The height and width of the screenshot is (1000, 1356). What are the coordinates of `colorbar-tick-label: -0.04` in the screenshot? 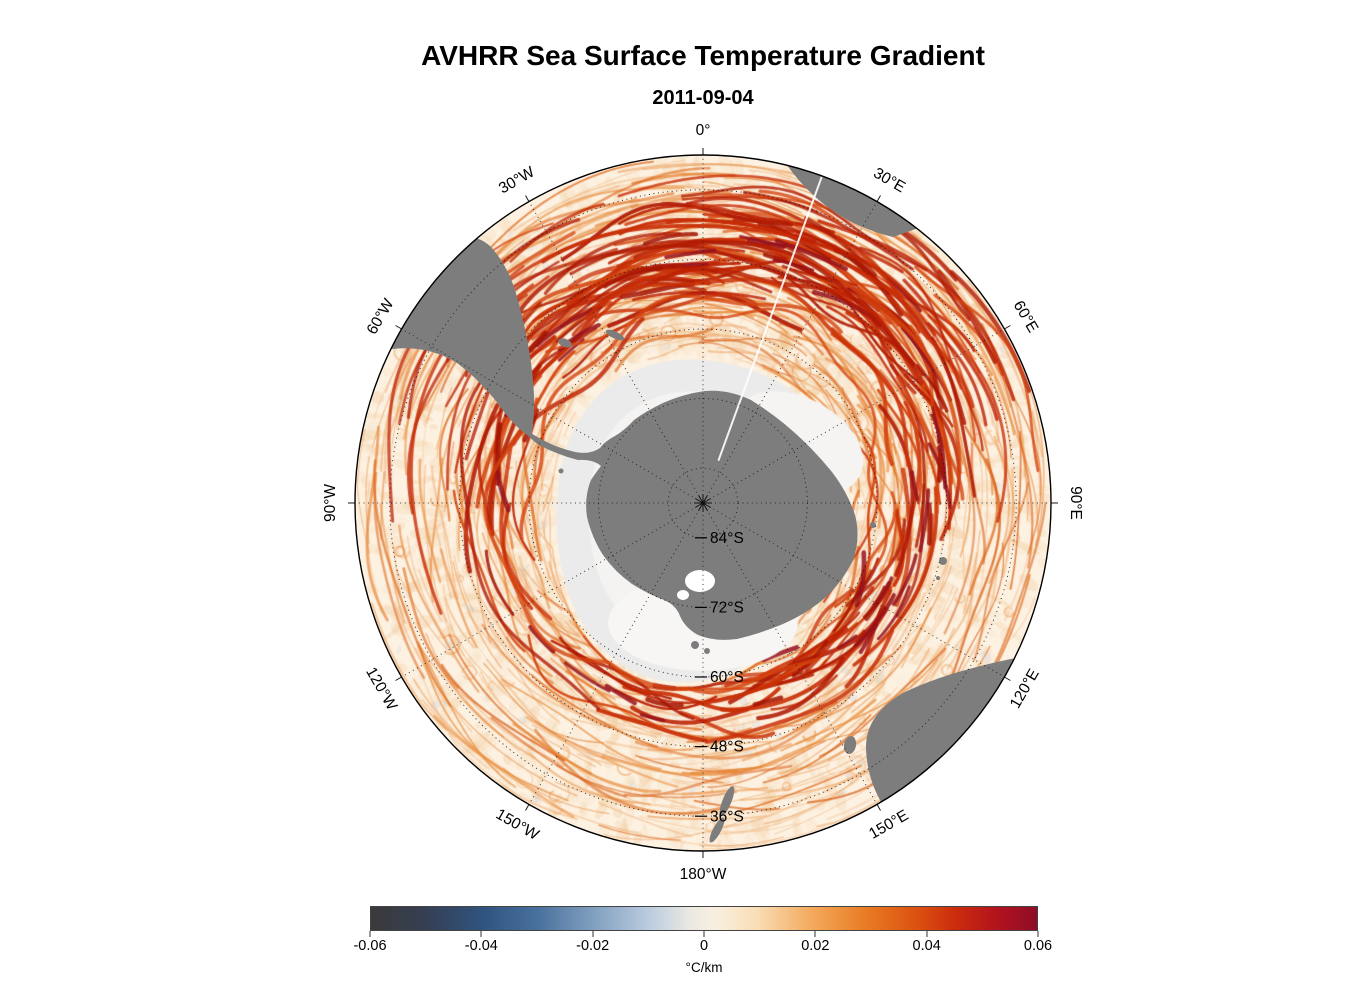 It's located at (481, 946).